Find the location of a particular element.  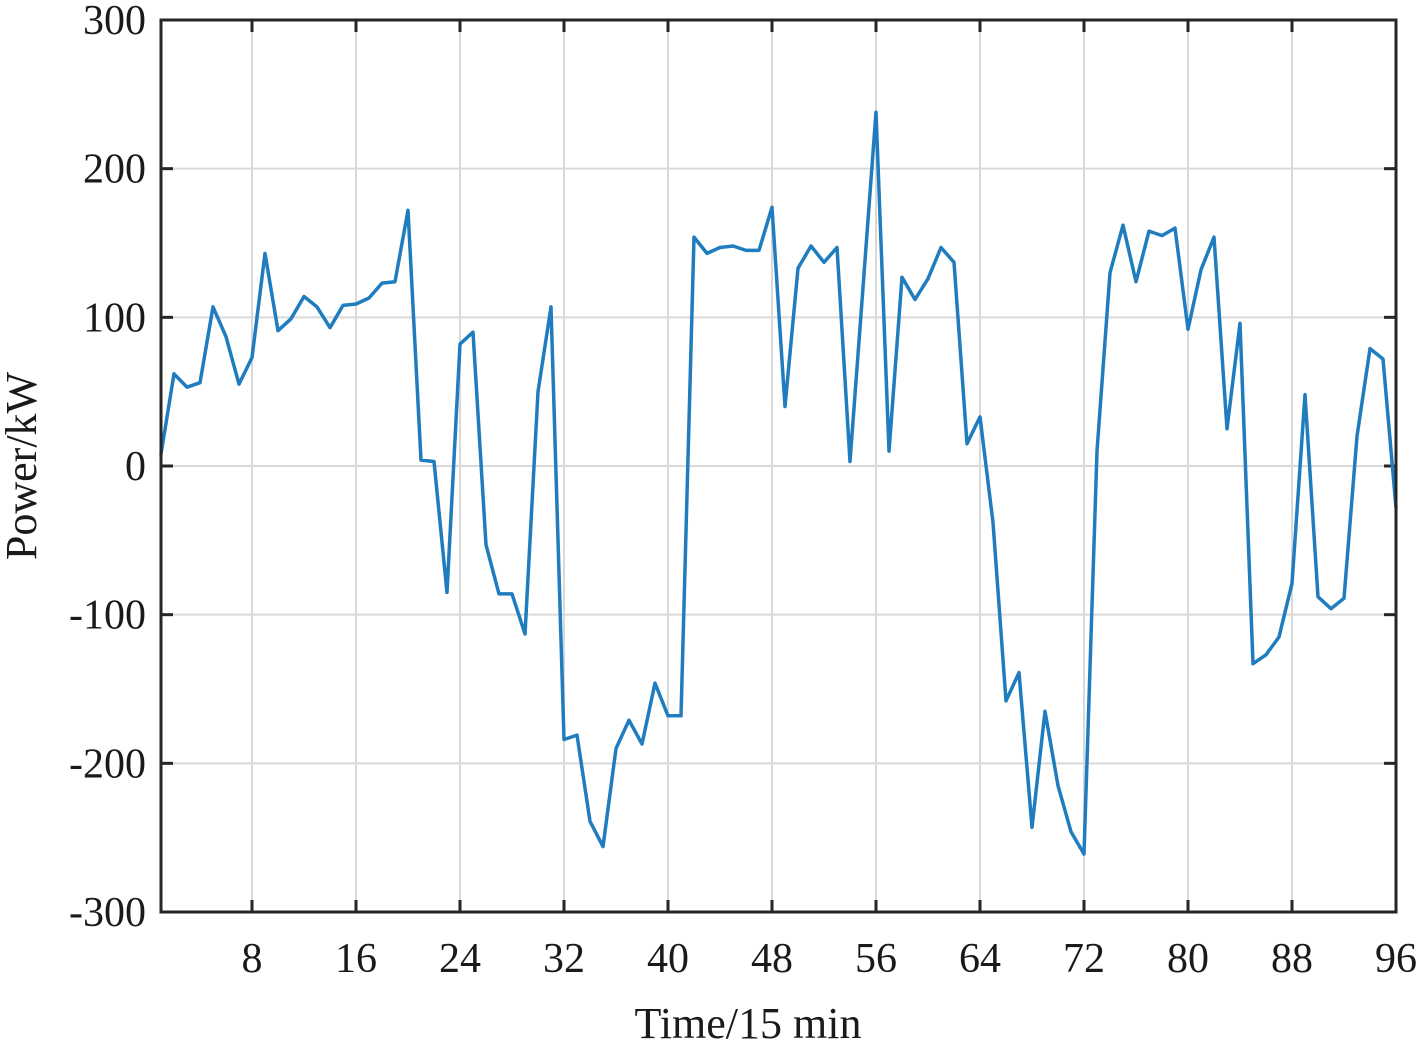

y-tick-label: -100 is located at coordinates (107, 616).